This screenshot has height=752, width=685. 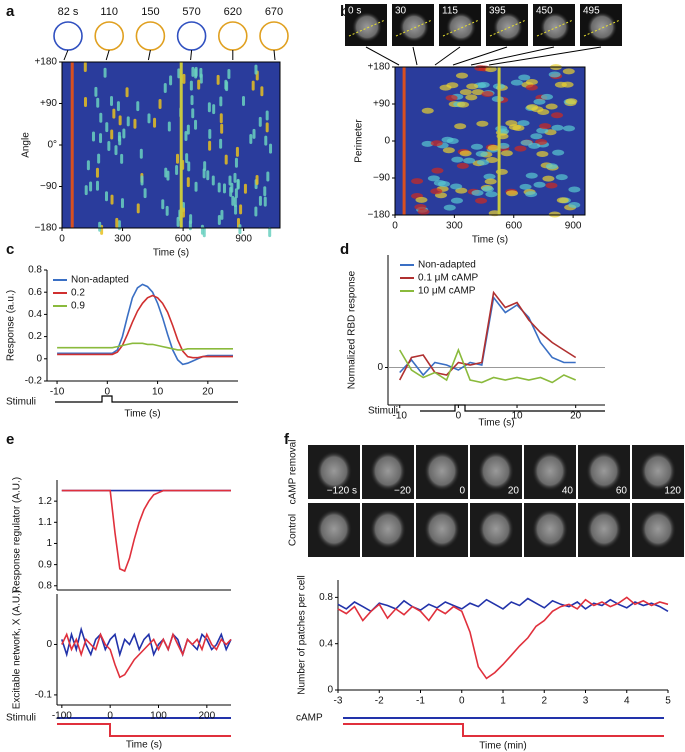 I want to click on frame-label: 570, so click(x=191, y=12).